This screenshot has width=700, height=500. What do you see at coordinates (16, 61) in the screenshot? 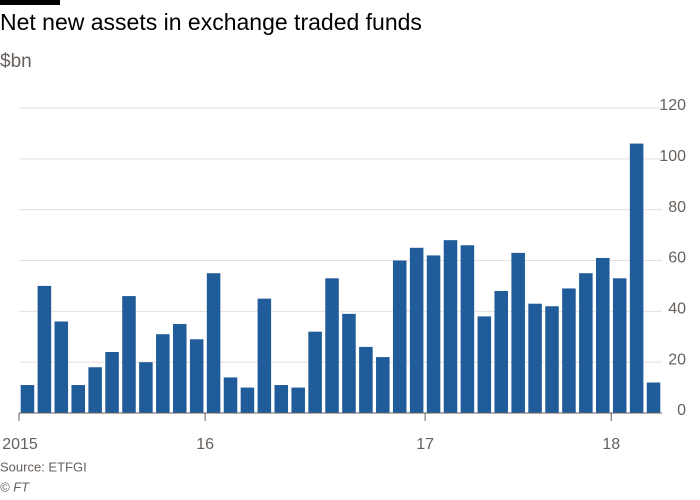
I see `chart-subtitle: $bn` at bounding box center [16, 61].